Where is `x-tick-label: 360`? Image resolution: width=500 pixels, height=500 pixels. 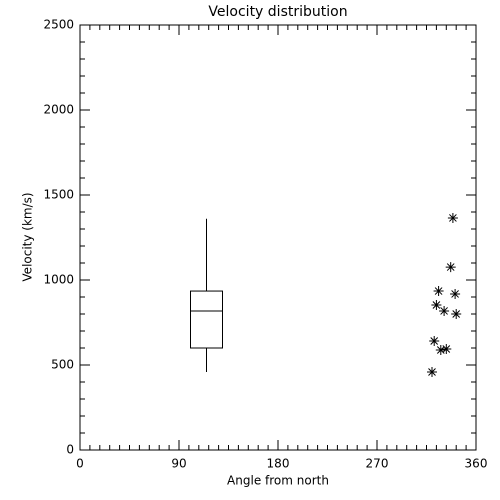
x-tick-label: 360 is located at coordinates (476, 464).